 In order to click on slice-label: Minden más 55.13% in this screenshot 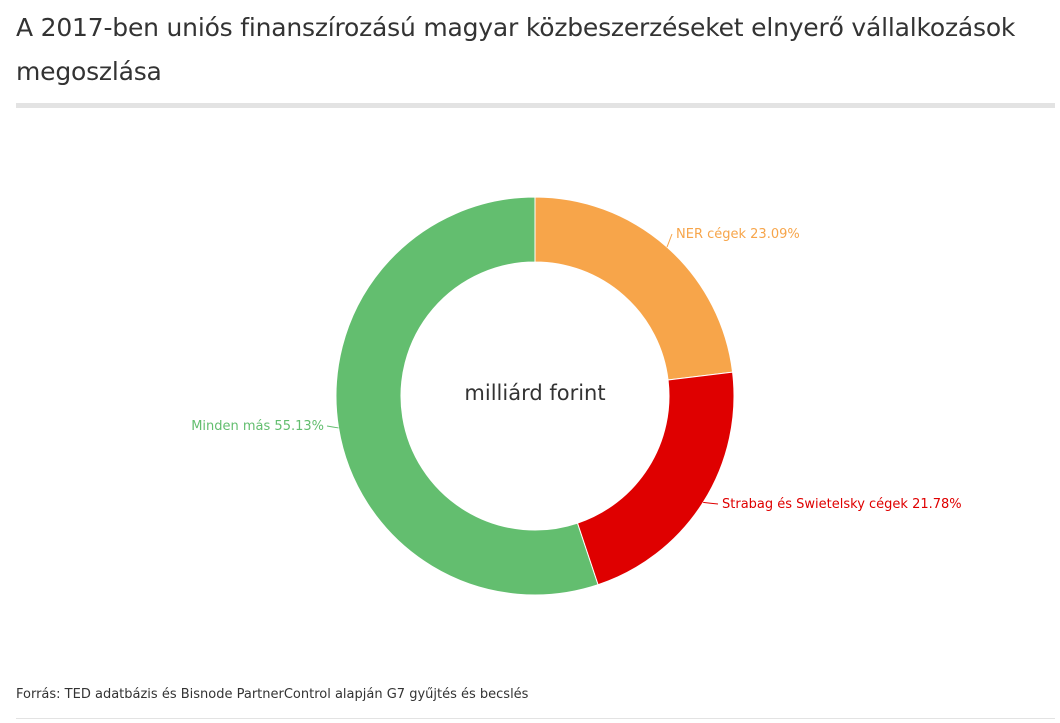, I will do `click(257, 426)`.